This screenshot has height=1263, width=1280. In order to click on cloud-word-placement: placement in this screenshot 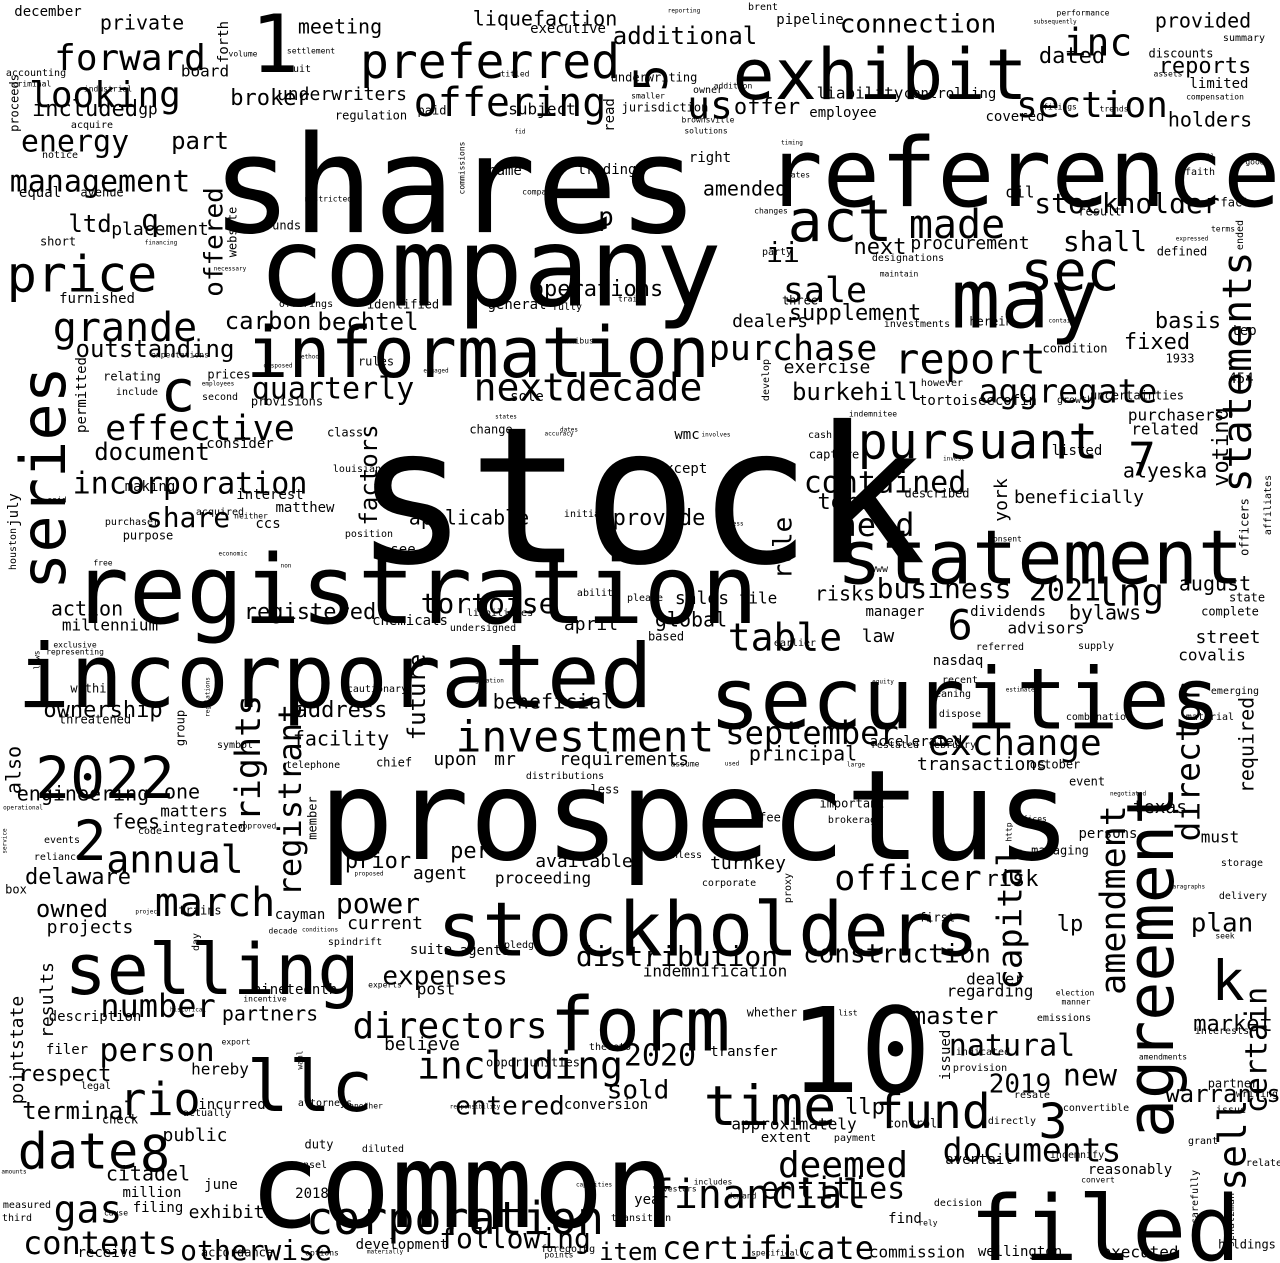, I will do `click(160, 229)`.